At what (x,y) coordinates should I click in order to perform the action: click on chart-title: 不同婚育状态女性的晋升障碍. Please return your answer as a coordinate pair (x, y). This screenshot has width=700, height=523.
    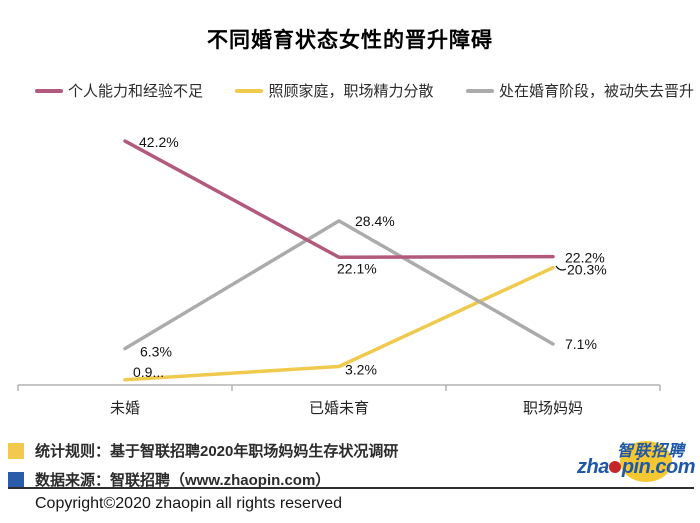
    Looking at the image, I should click on (350, 40).